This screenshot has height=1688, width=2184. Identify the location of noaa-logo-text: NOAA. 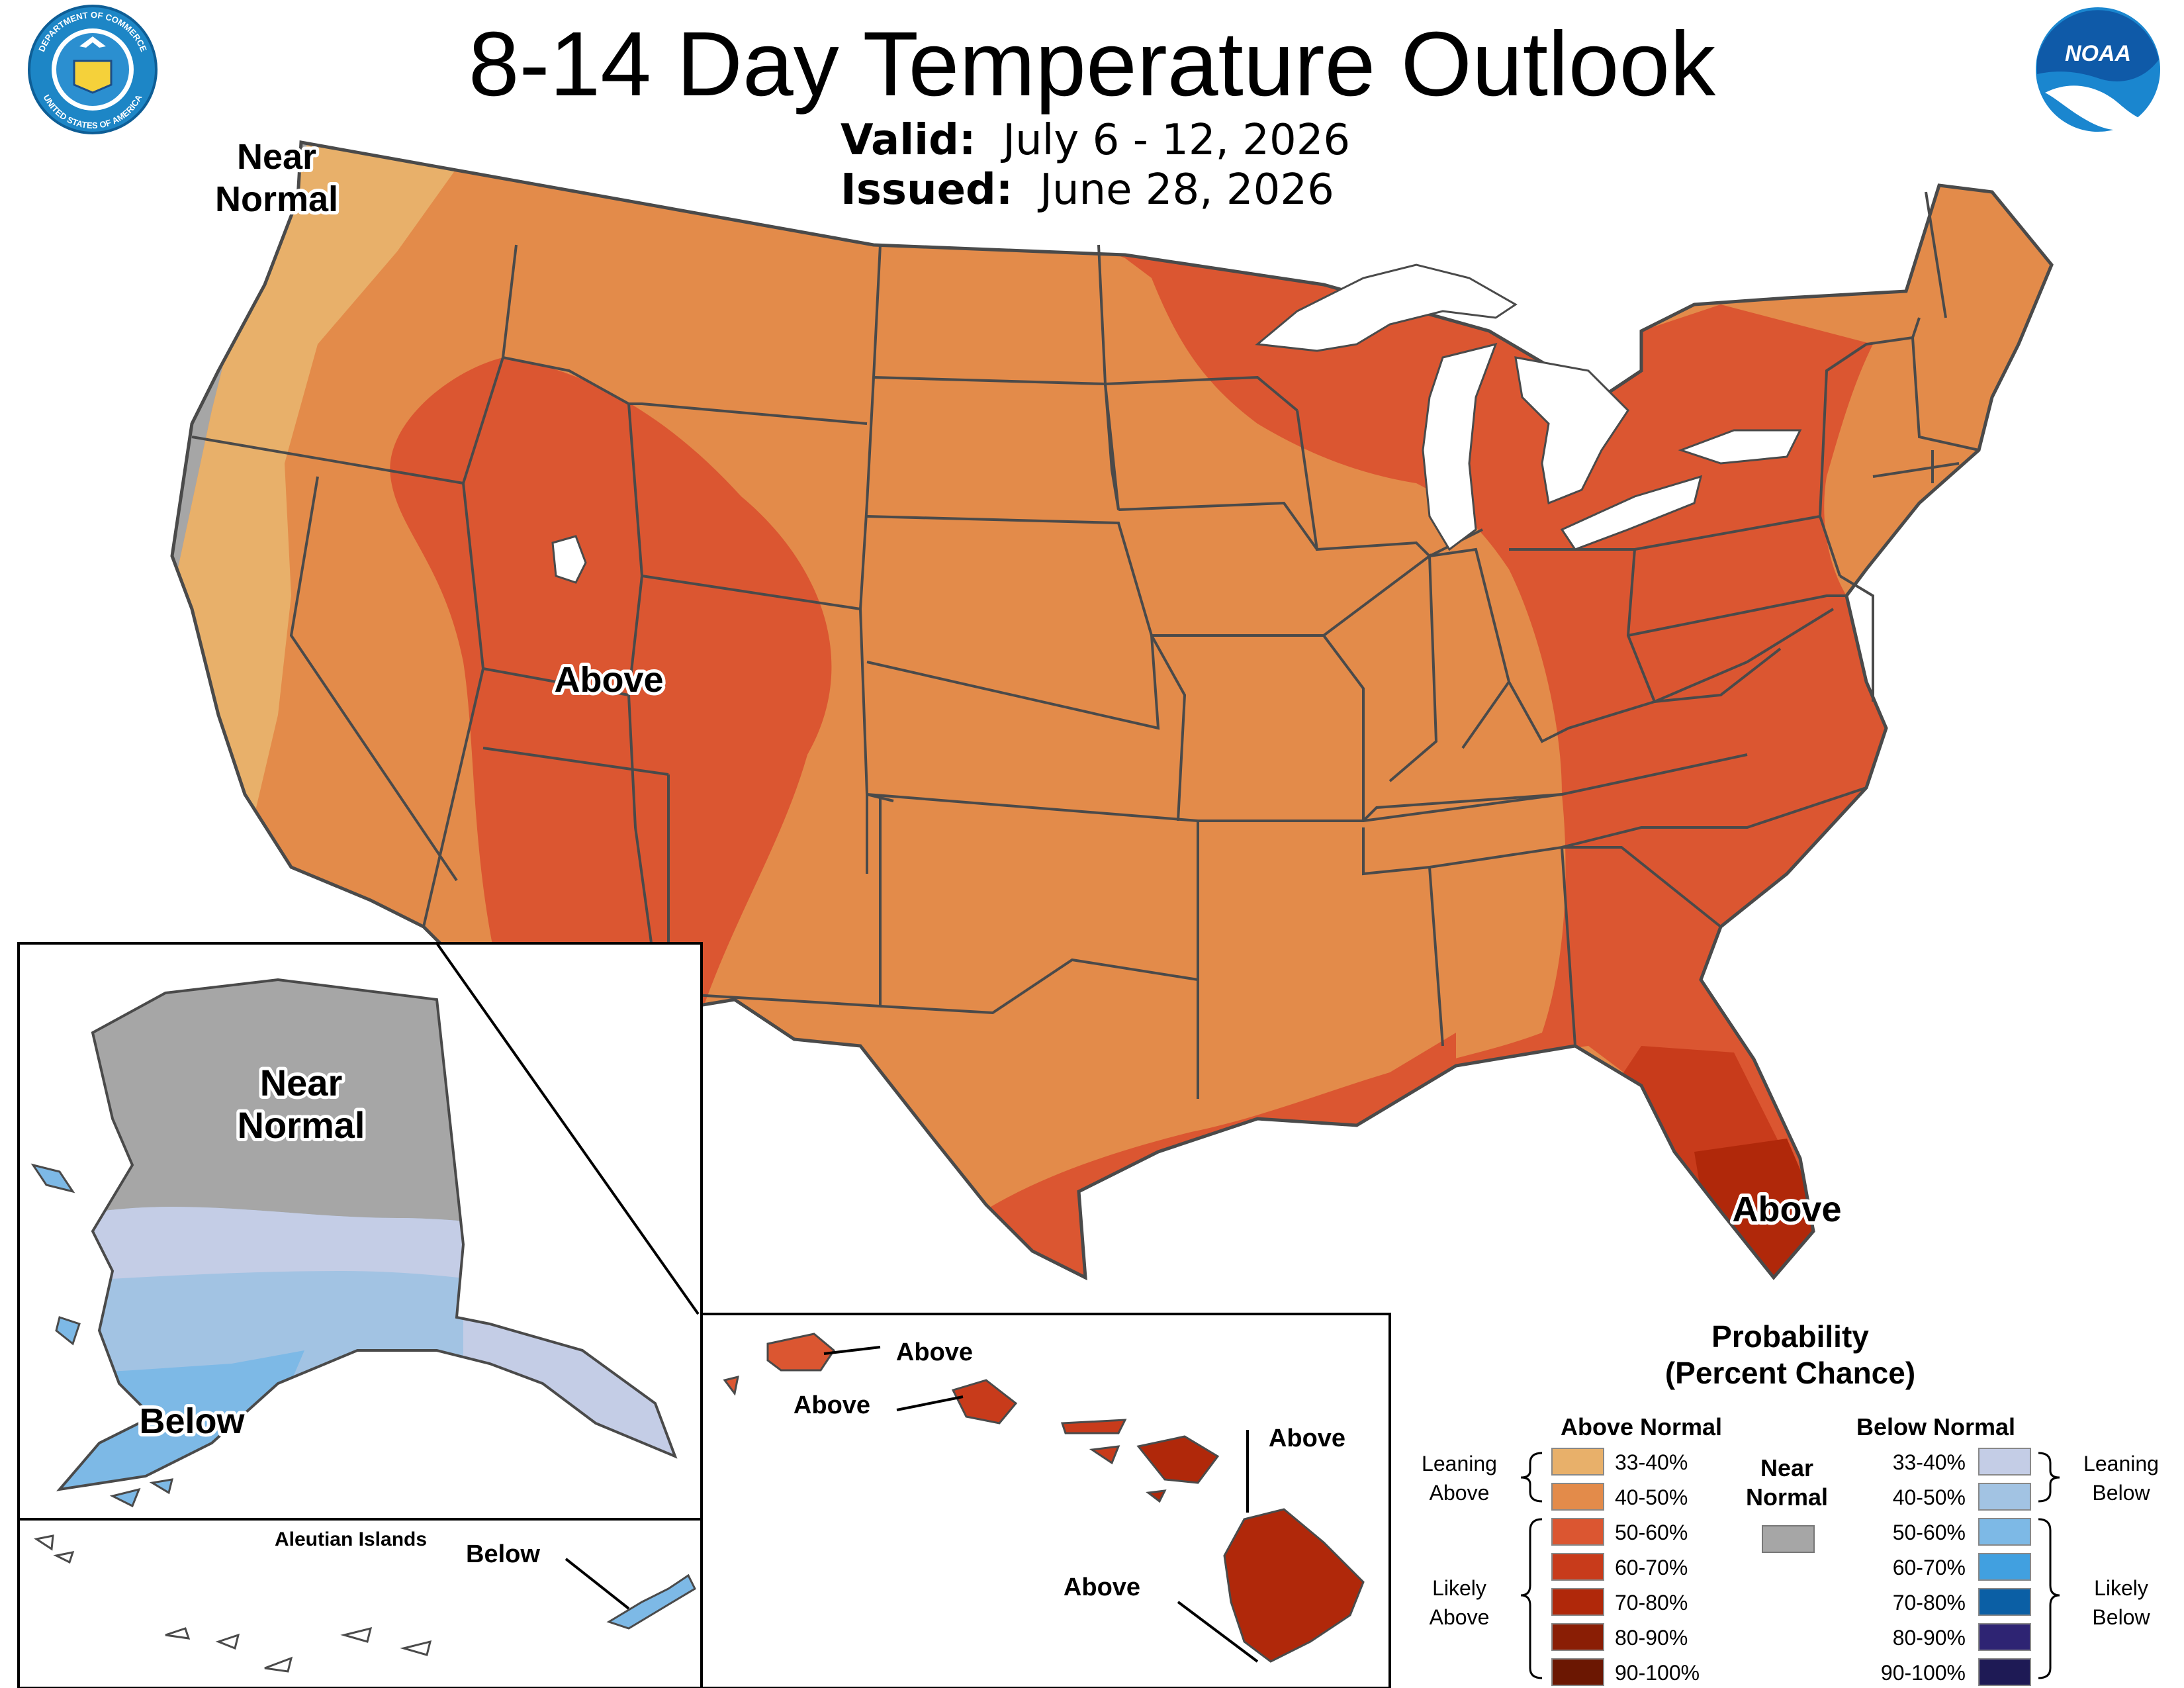
(2098, 53).